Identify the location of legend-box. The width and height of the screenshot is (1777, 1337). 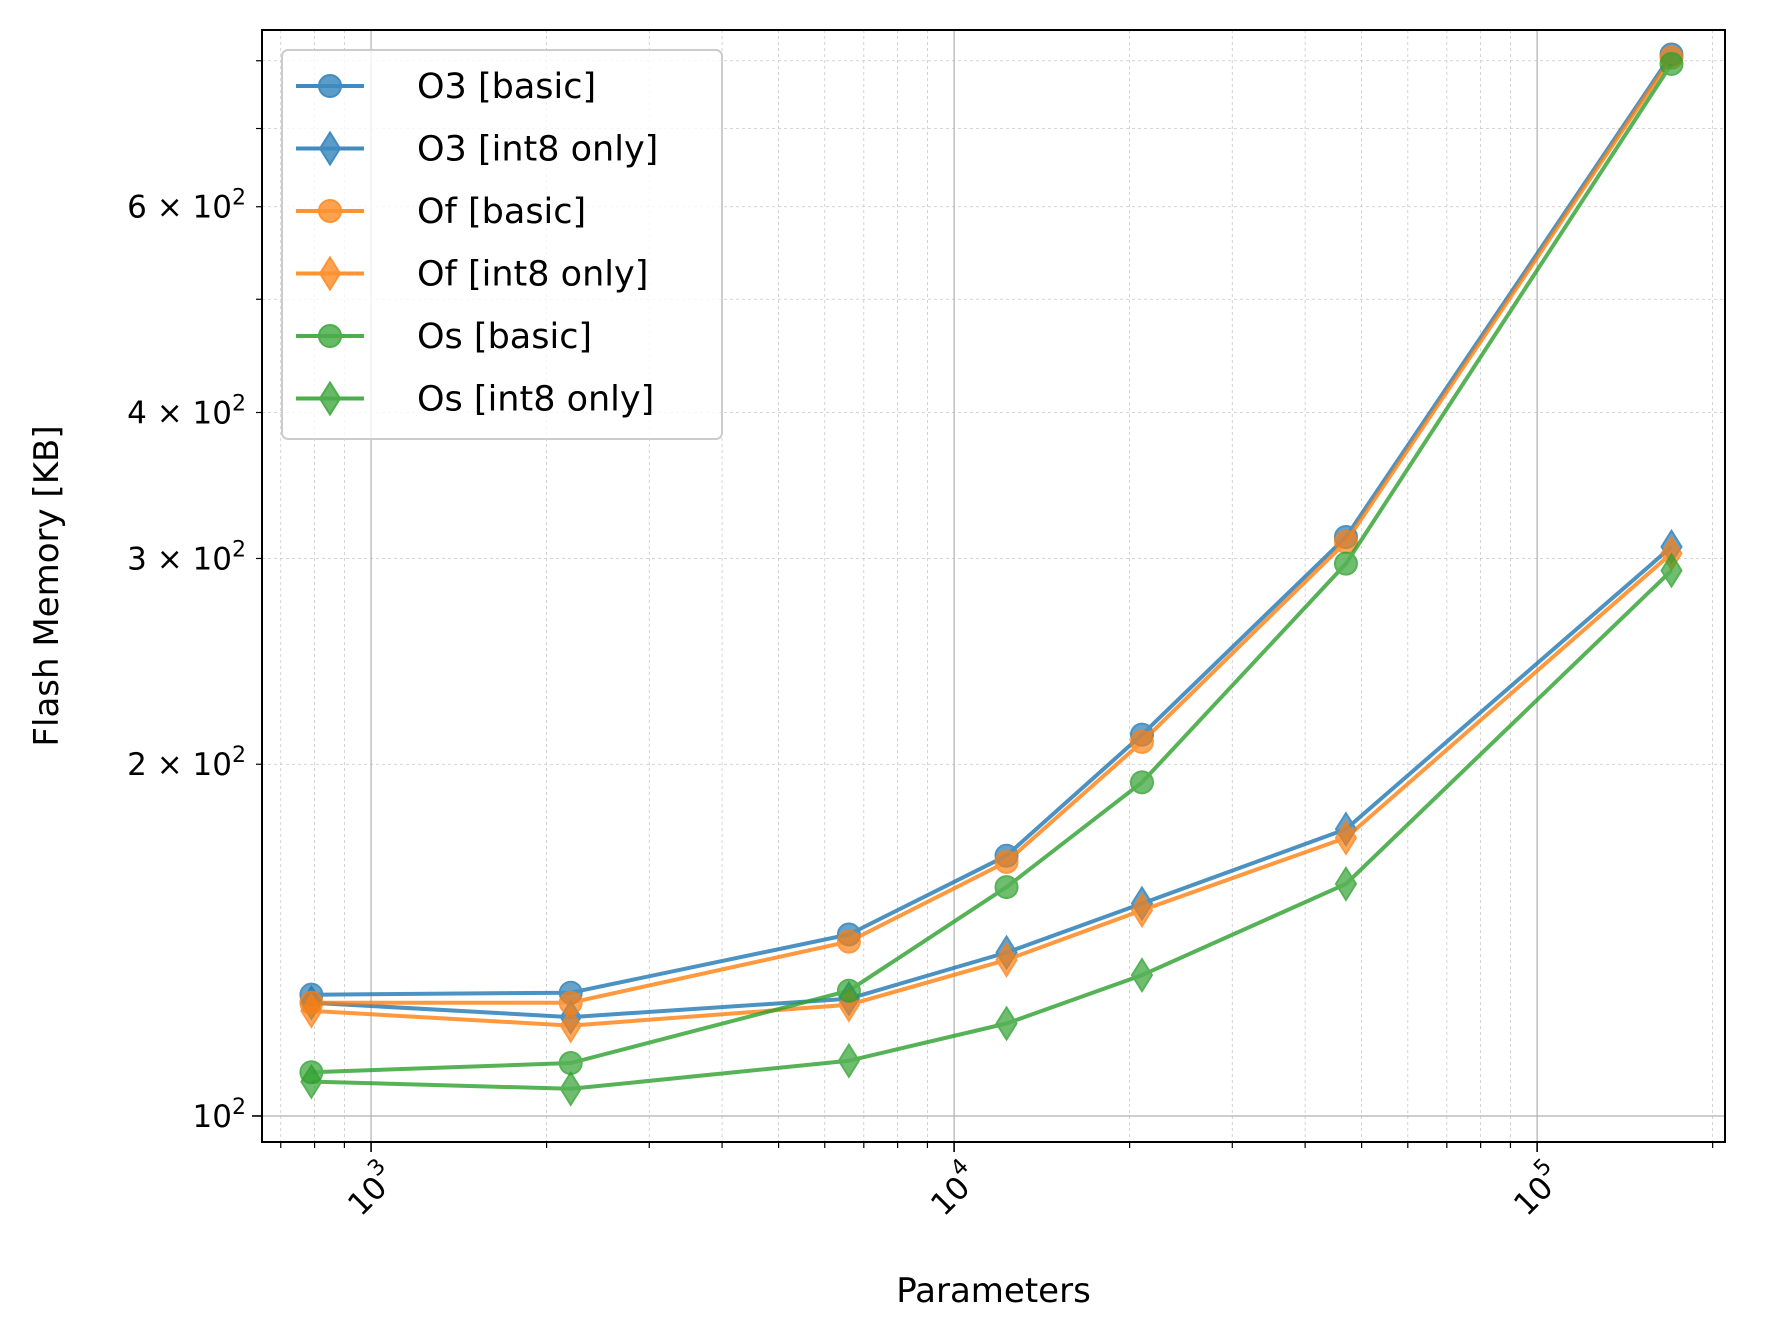
(502, 244).